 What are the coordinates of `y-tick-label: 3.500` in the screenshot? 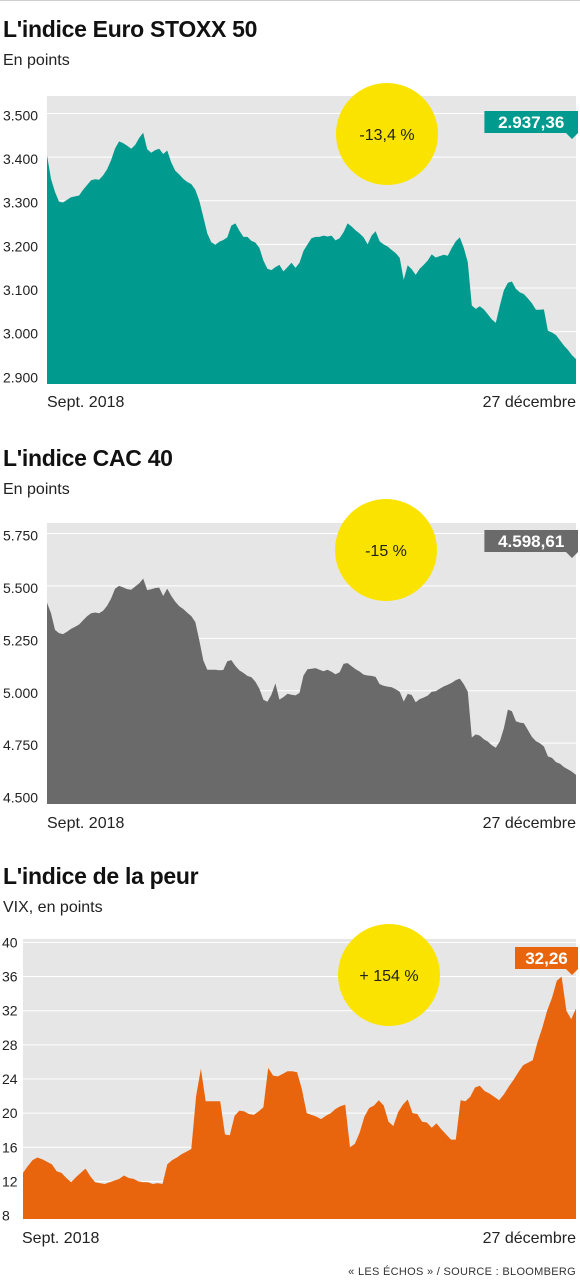 It's located at (20, 115).